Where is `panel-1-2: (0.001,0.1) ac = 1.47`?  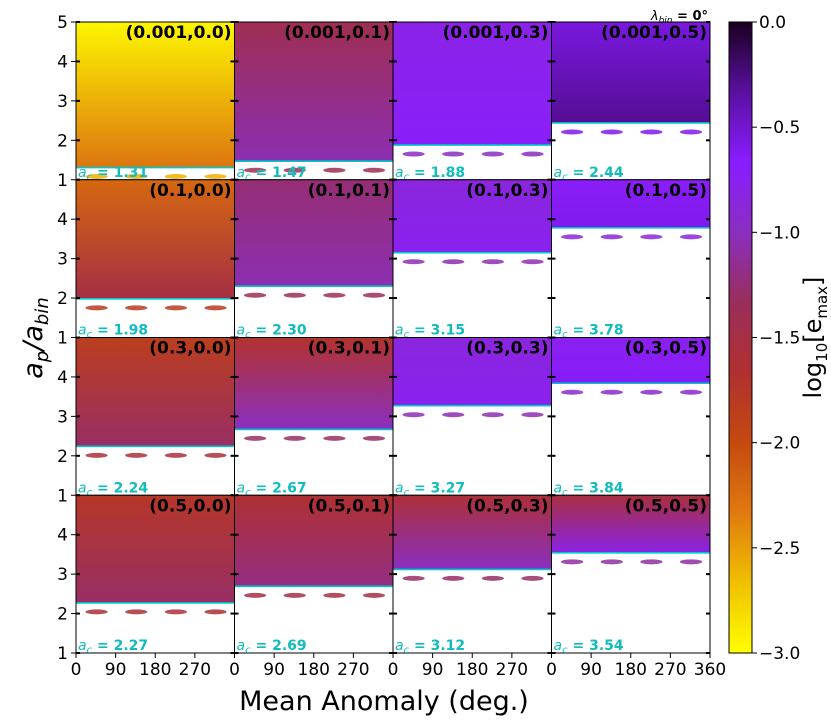 panel-1-2: (0.001,0.1) ac = 1.47 is located at coordinates (314, 102).